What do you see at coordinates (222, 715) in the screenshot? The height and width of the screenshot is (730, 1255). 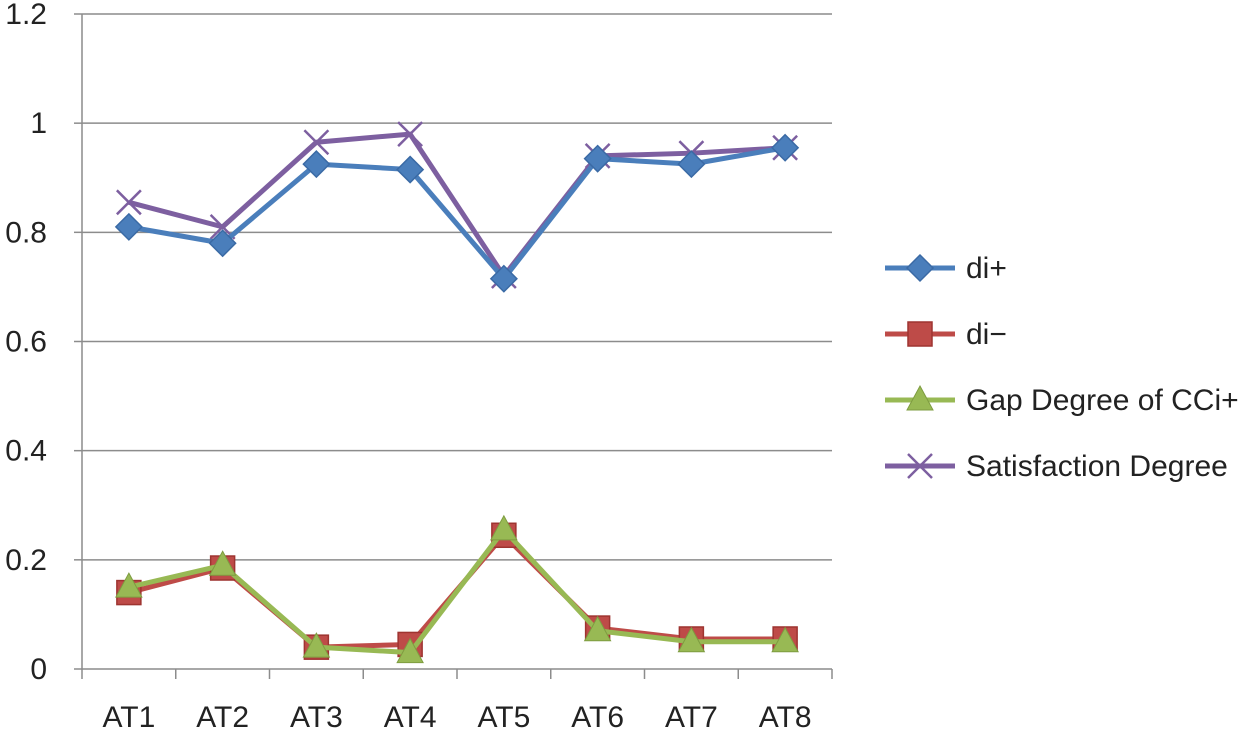 I see `x-tick-label: AT2` at bounding box center [222, 715].